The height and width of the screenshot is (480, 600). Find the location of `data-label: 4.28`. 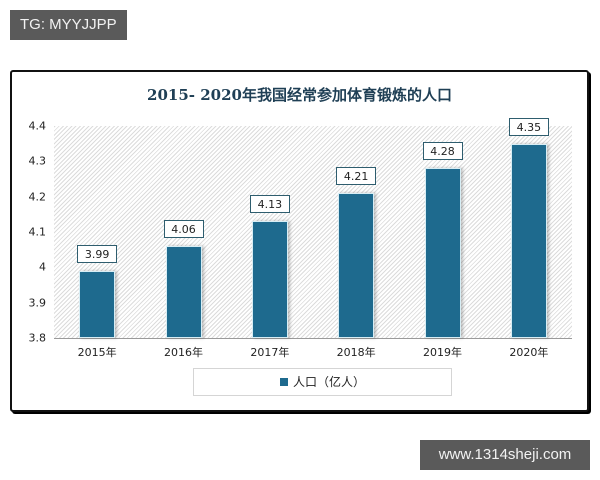

data-label: 4.28 is located at coordinates (442, 151).